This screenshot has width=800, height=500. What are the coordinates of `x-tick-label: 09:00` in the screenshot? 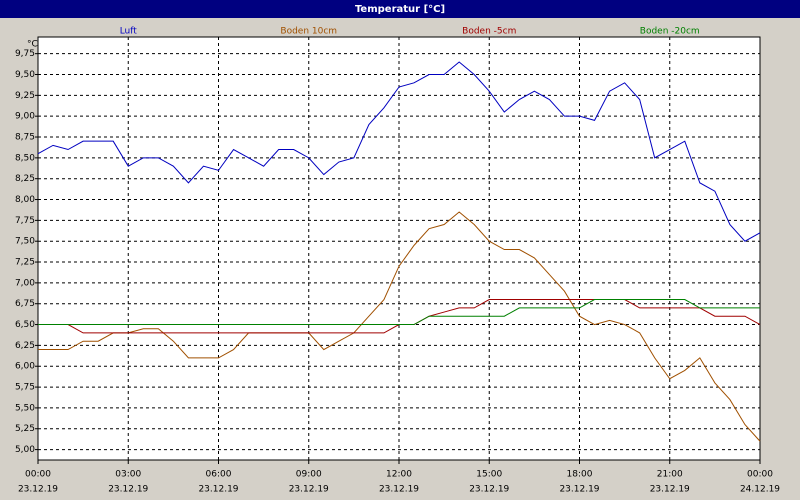 It's located at (309, 475).